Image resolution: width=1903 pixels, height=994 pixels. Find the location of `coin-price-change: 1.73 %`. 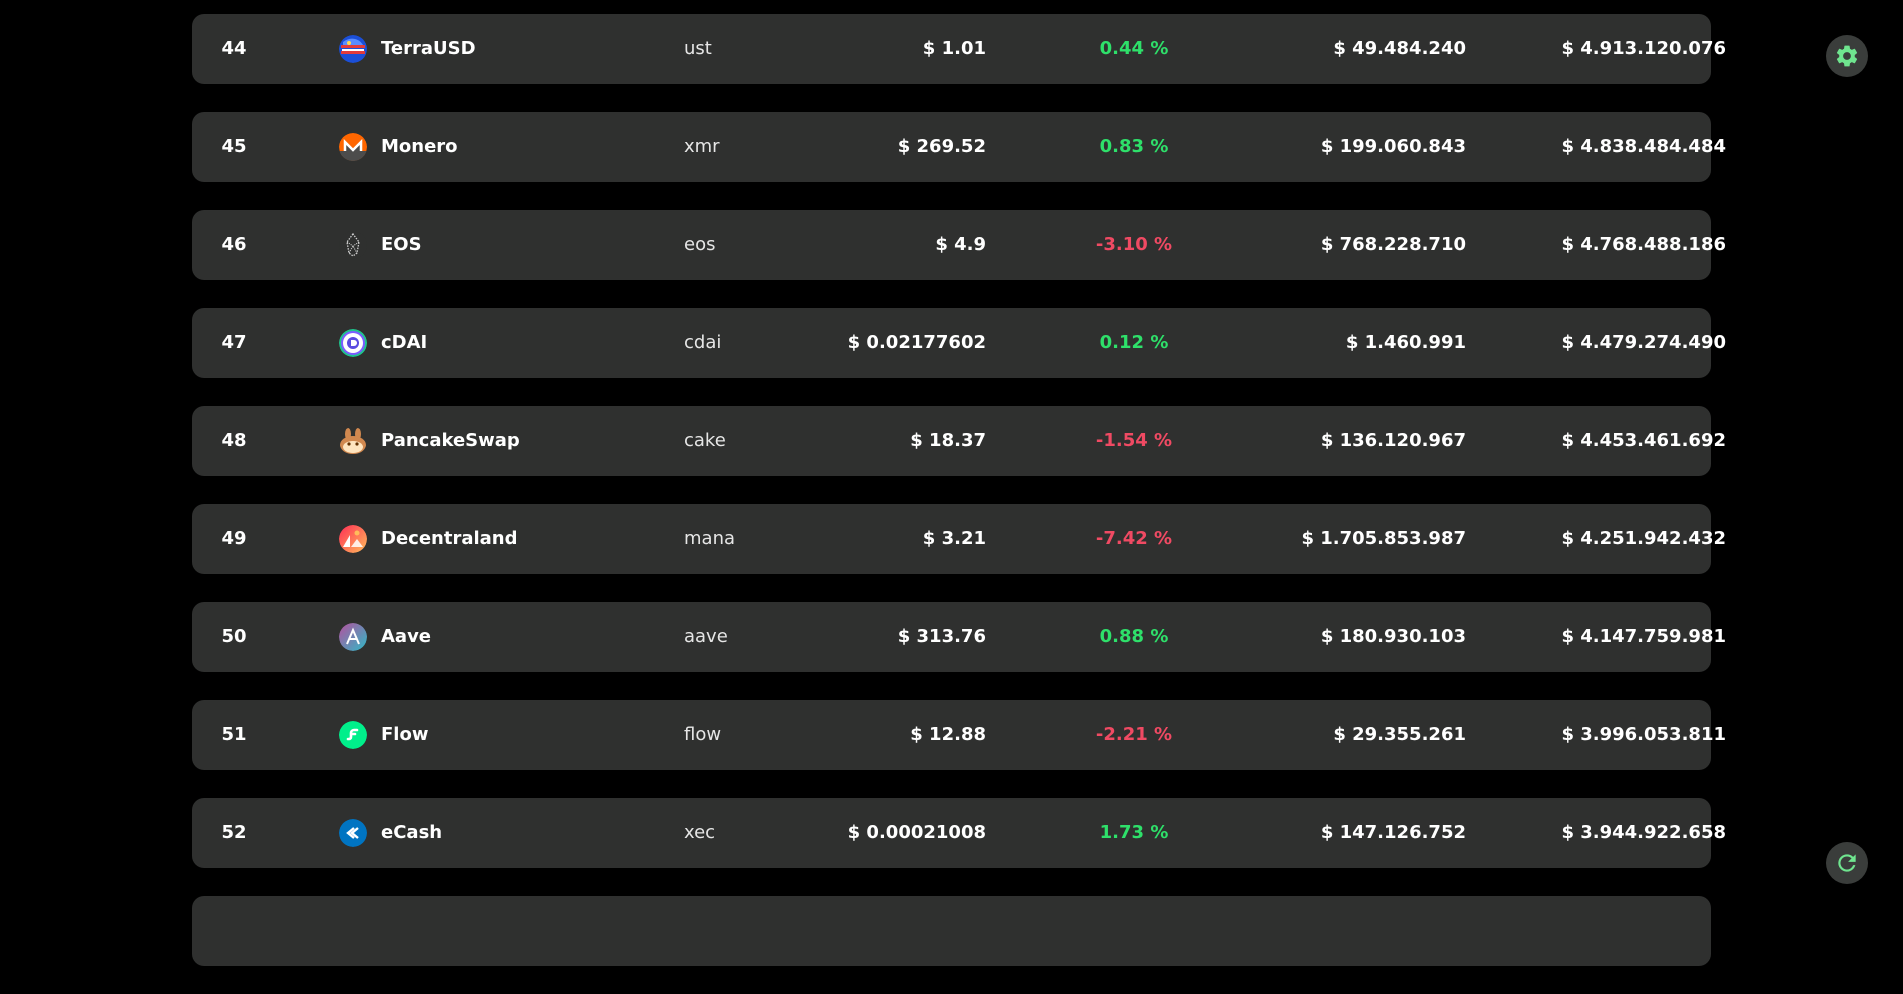

coin-price-change: 1.73 % is located at coordinates (1134, 832).